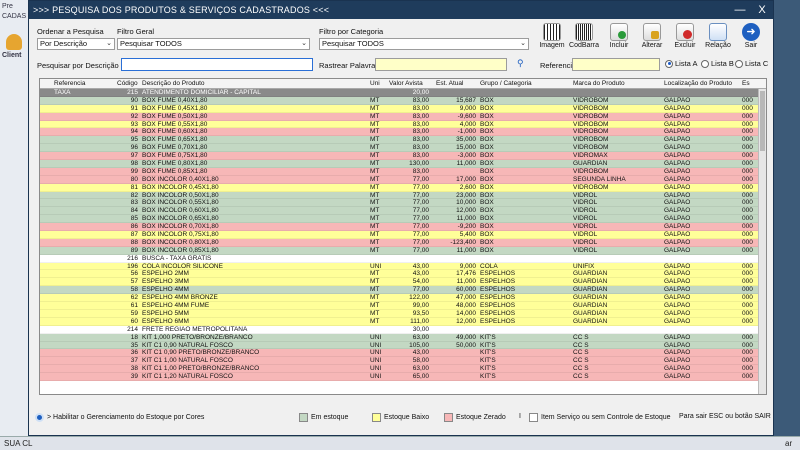 Image resolution: width=800 pixels, height=450 pixels. I want to click on col-header: Grupo / Categoria, so click(506, 83).